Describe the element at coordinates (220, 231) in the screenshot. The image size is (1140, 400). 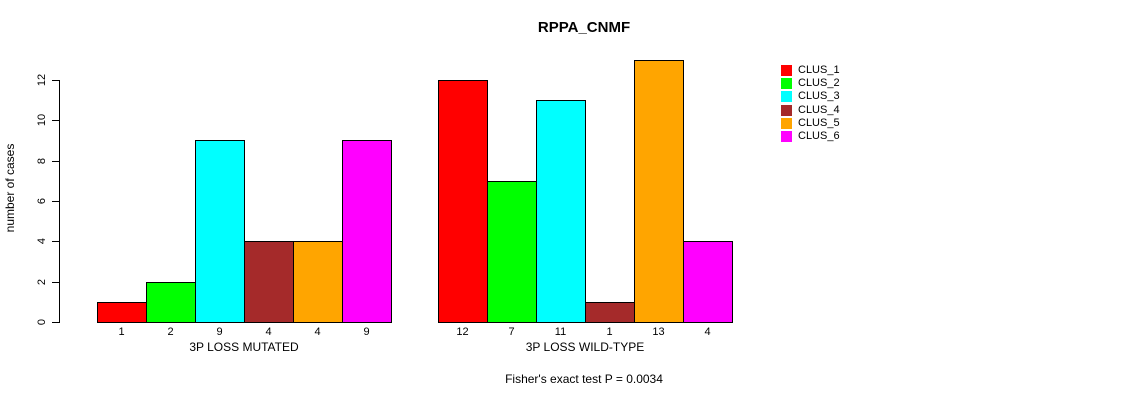
I see `bar-clus_3-group1` at that location.